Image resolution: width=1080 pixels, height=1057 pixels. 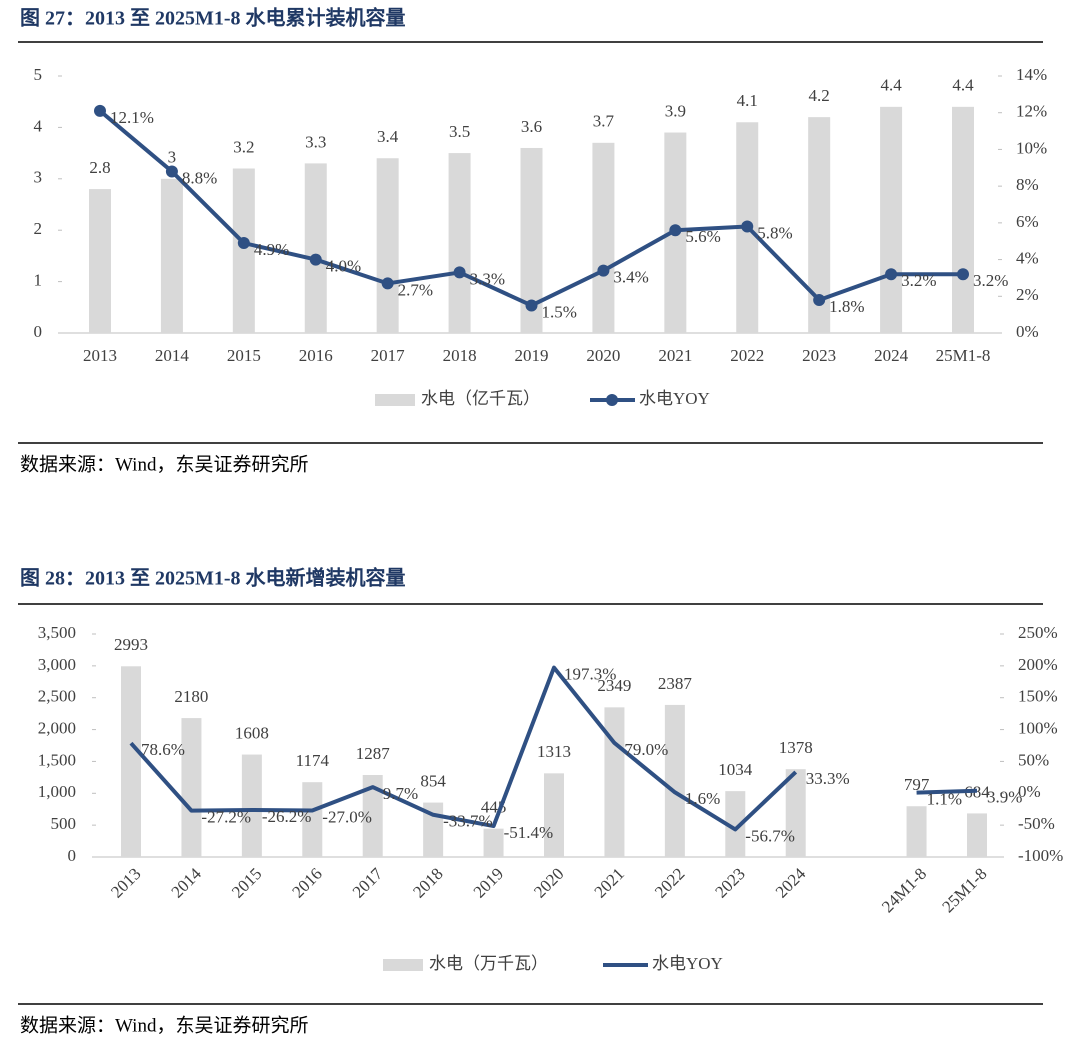 What do you see at coordinates (57, 791) in the screenshot?
I see `y-tick-label: 1,000` at bounding box center [57, 791].